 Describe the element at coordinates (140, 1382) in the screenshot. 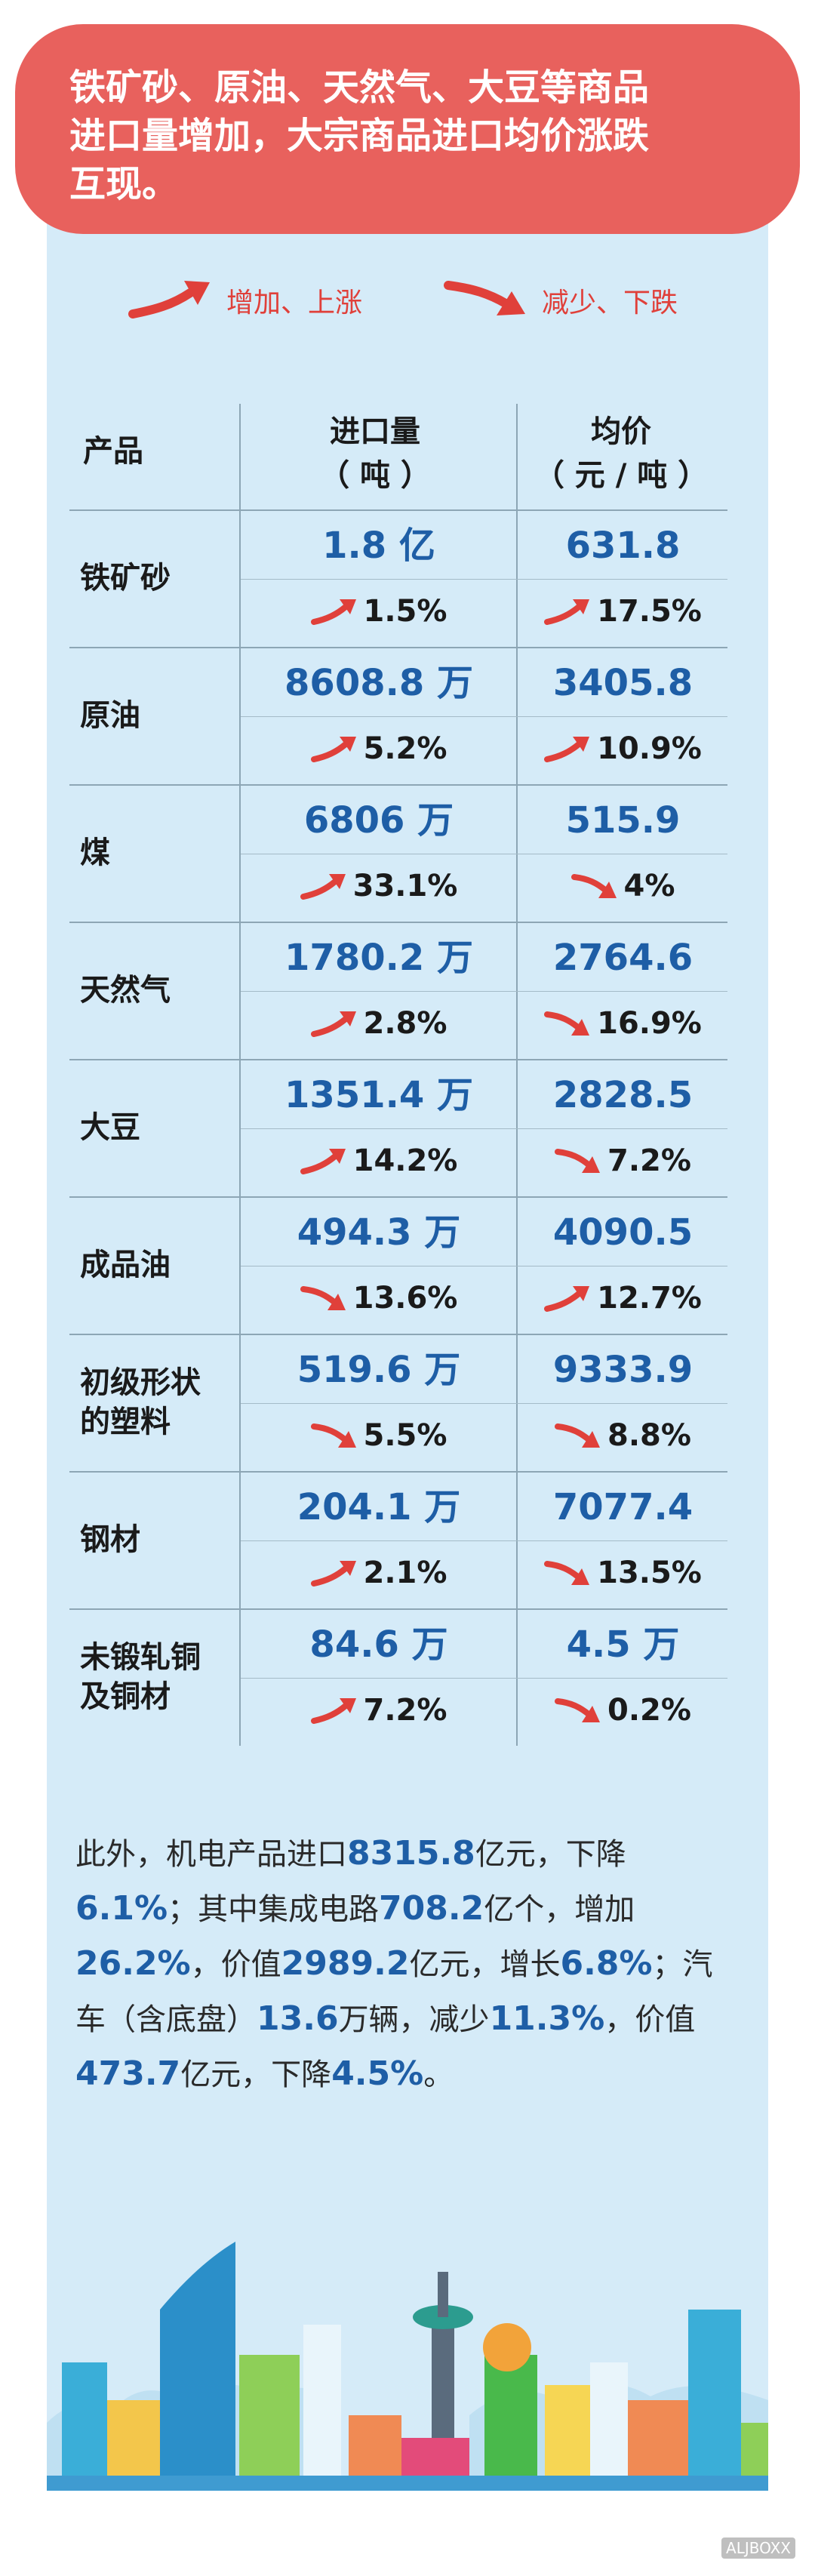

I see `product-name-line: 初级形状` at that location.